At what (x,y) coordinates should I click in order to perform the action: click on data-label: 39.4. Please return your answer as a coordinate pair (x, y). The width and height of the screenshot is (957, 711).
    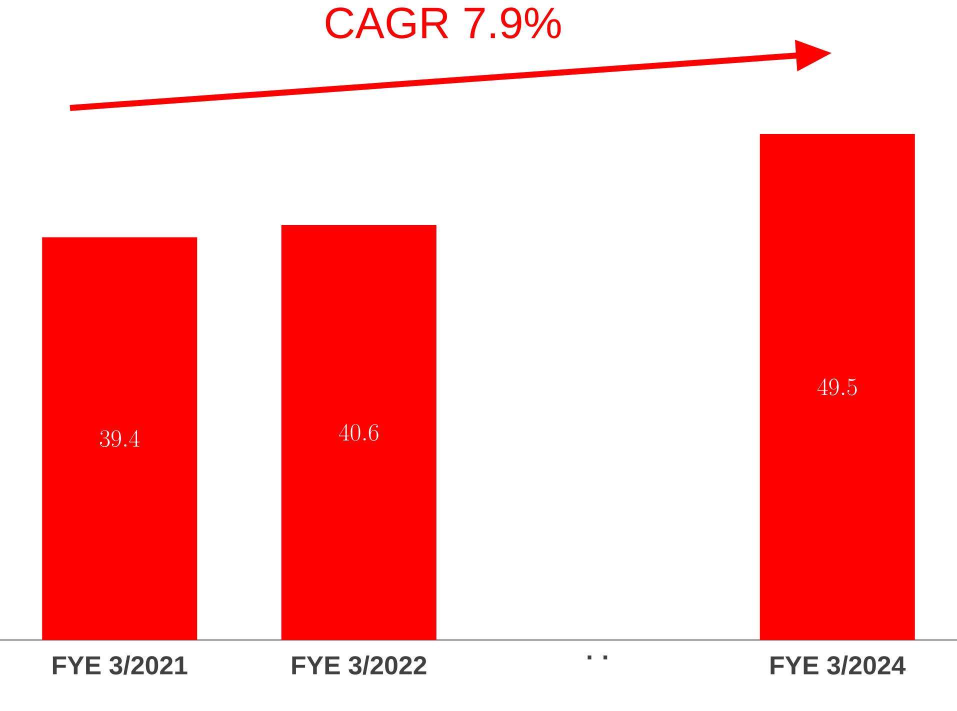
    Looking at the image, I should click on (120, 439).